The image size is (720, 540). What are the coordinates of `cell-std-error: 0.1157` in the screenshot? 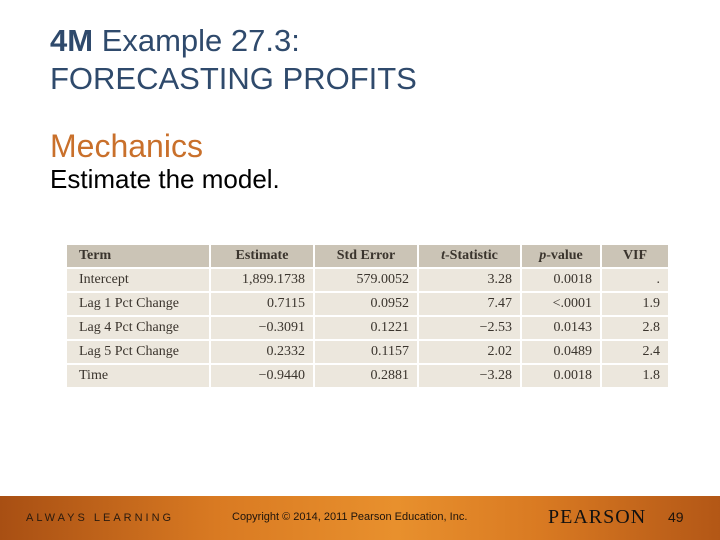 It's located at (367, 353).